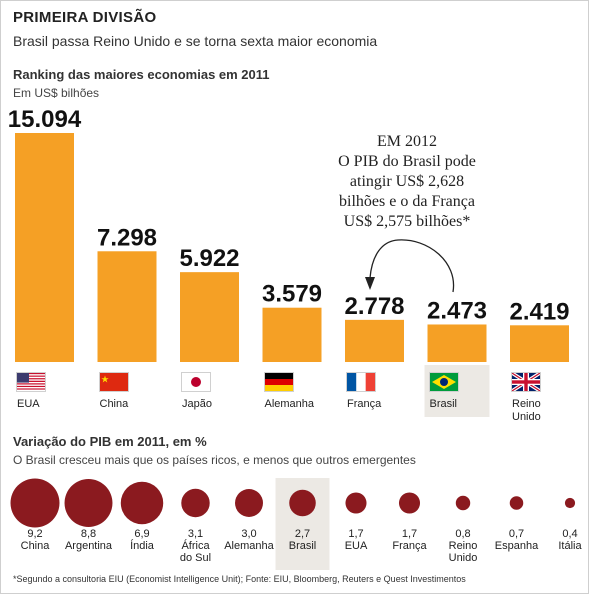 The width and height of the screenshot is (591, 596). What do you see at coordinates (289, 404) in the screenshot?
I see `bar-category-label: Alemanha` at bounding box center [289, 404].